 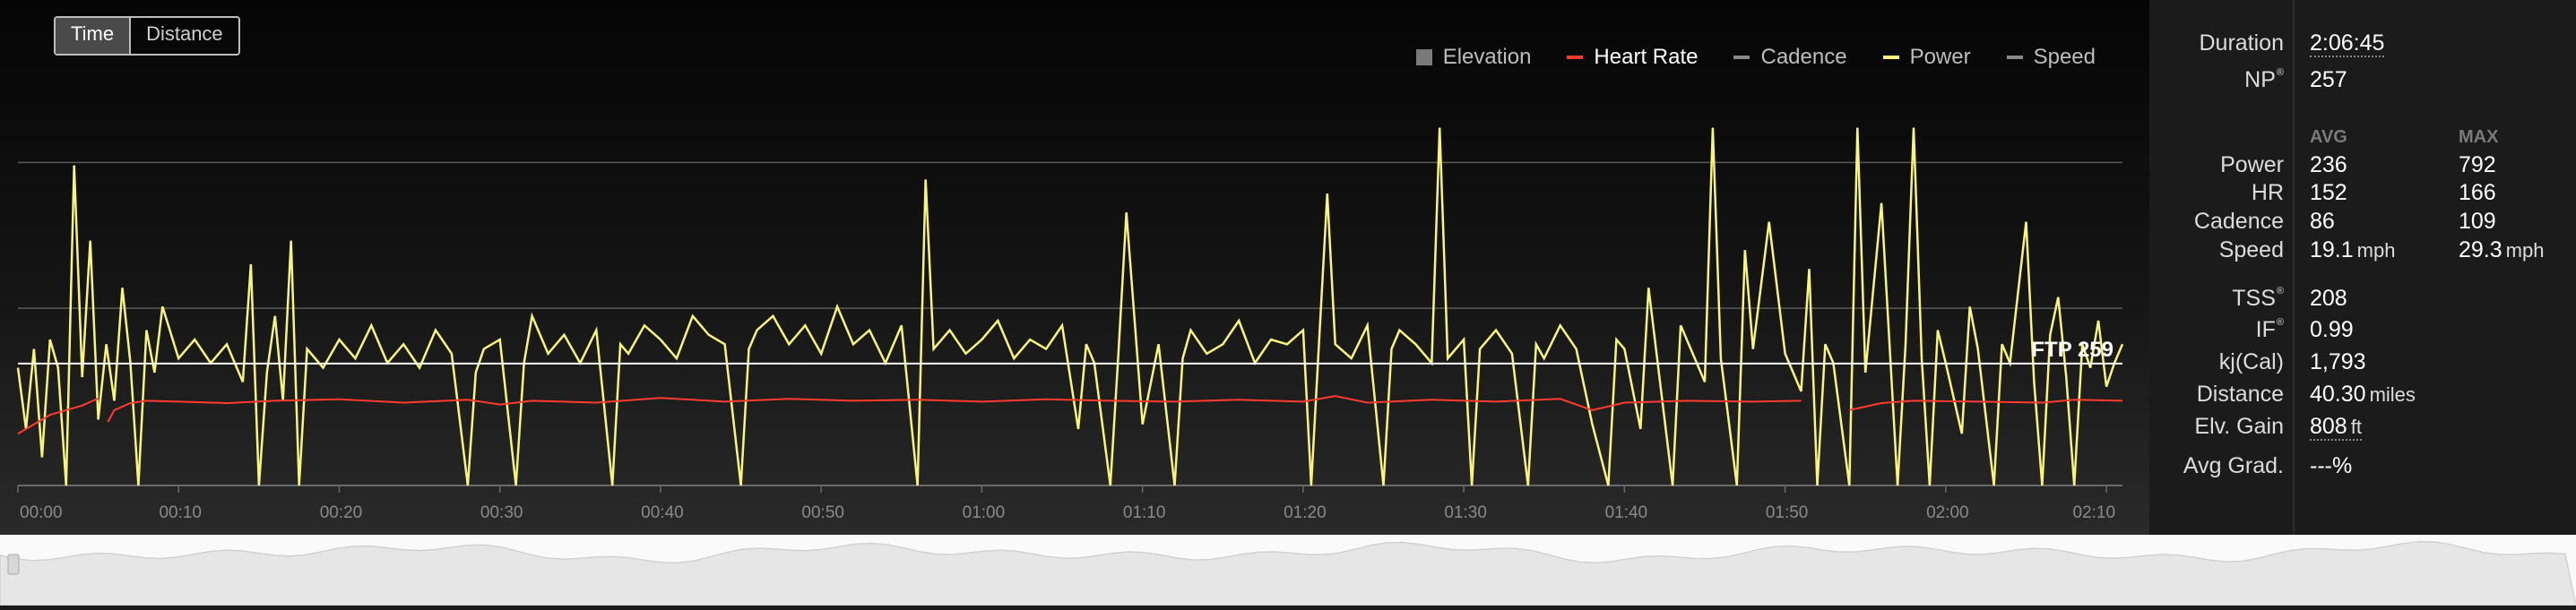 I want to click on power-swatch-icon, so click(x=1890, y=58).